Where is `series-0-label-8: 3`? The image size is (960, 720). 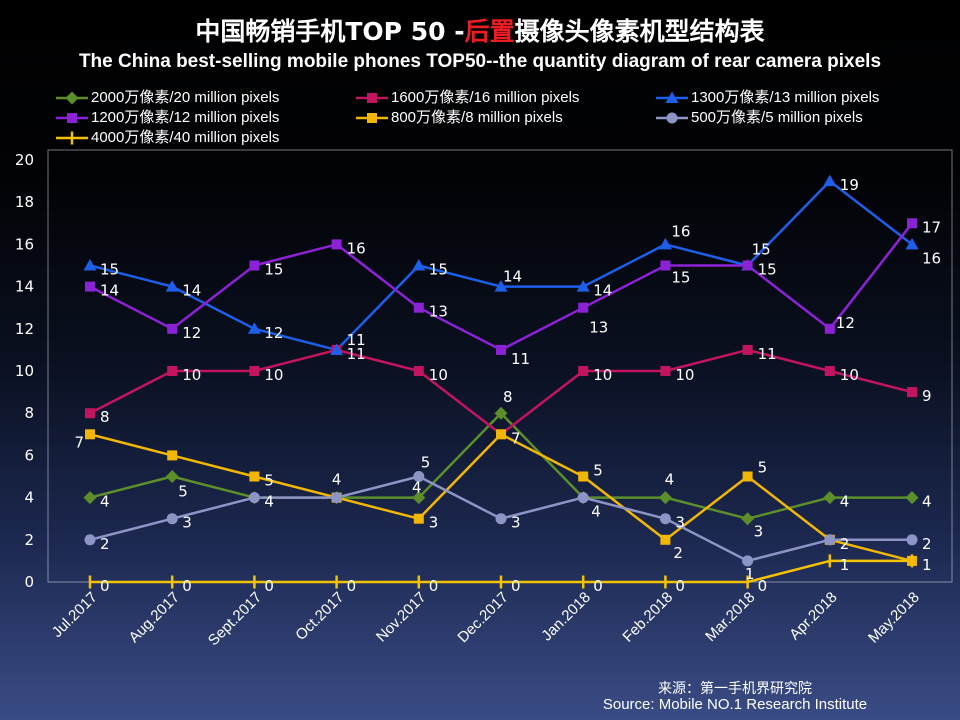
series-0-label-8: 3 is located at coordinates (759, 532).